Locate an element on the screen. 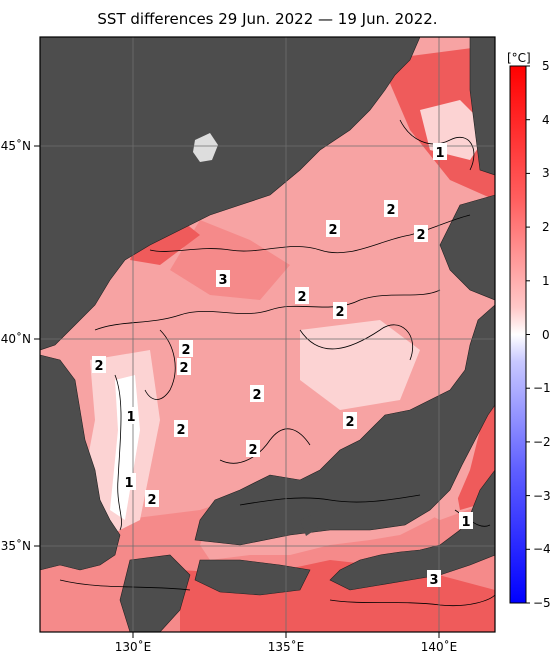 This screenshot has height=657, width=558. land-kyushu is located at coordinates (155, 593).